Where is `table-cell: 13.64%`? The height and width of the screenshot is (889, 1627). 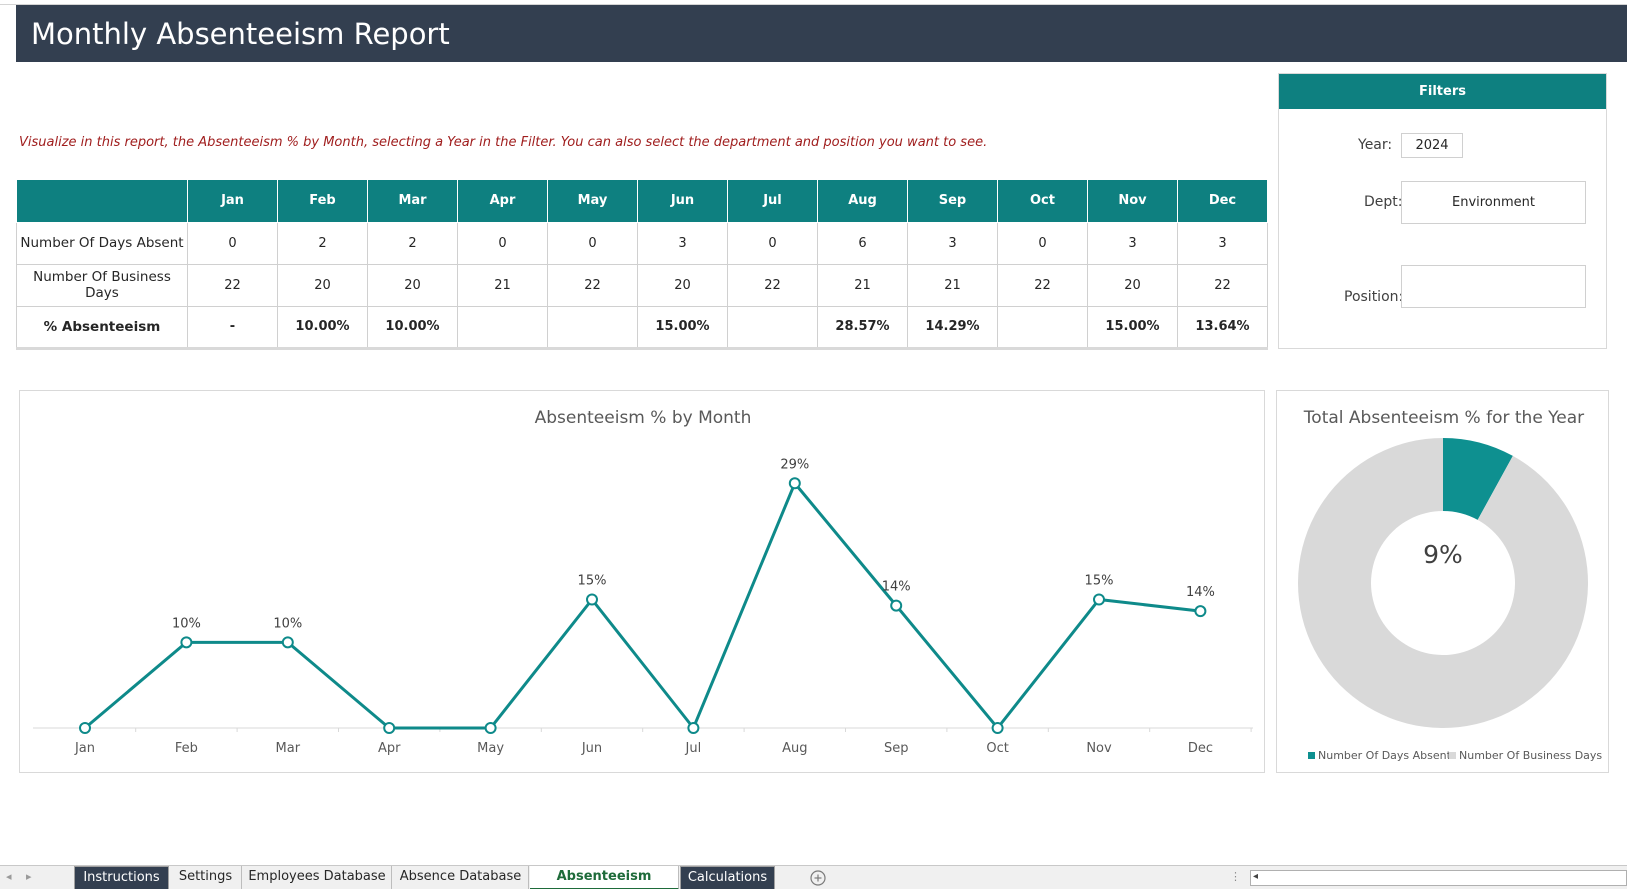
table-cell: 13.64% is located at coordinates (1222, 327).